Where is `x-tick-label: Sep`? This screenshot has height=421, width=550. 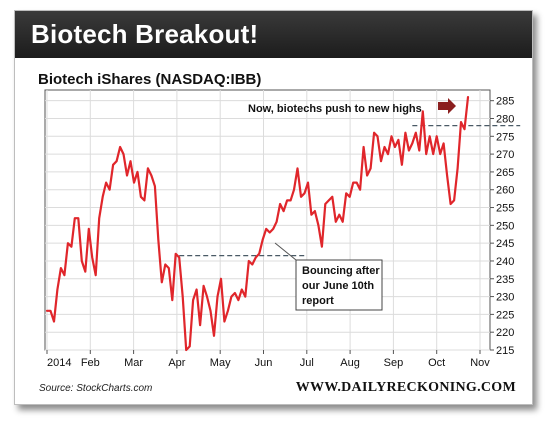 x-tick-label: Sep is located at coordinates (394, 363).